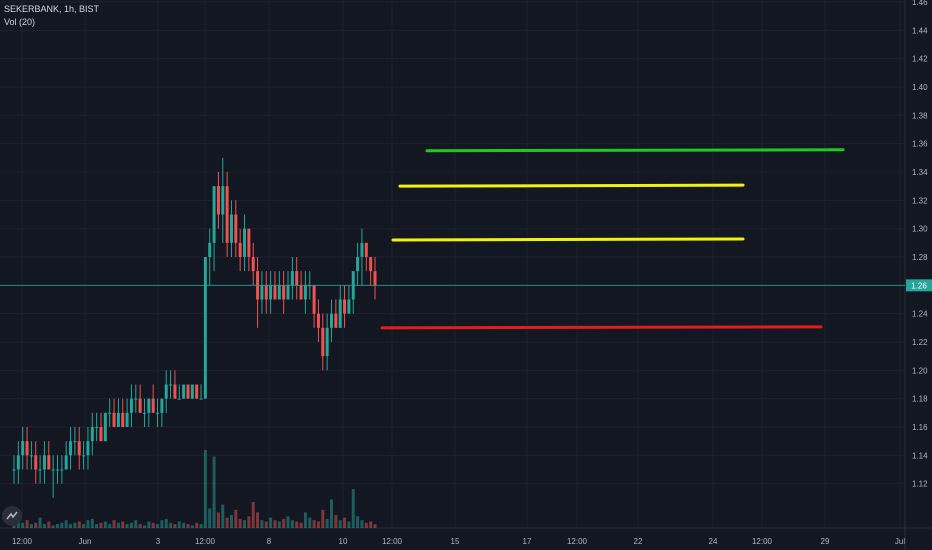  What do you see at coordinates (20, 22) in the screenshot?
I see `volume-legend: Vol (20)` at bounding box center [20, 22].